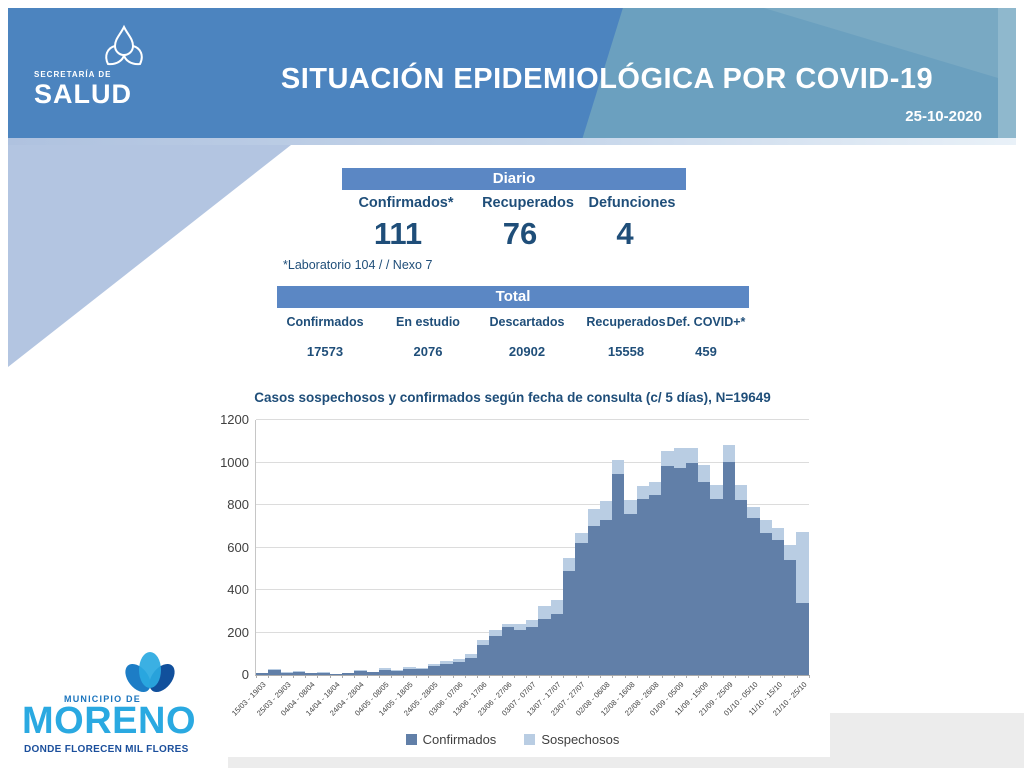 The width and height of the screenshot is (1024, 768). What do you see at coordinates (99, 69) in the screenshot?
I see `salud-logo: SECRETARÍA DE SALUD` at bounding box center [99, 69].